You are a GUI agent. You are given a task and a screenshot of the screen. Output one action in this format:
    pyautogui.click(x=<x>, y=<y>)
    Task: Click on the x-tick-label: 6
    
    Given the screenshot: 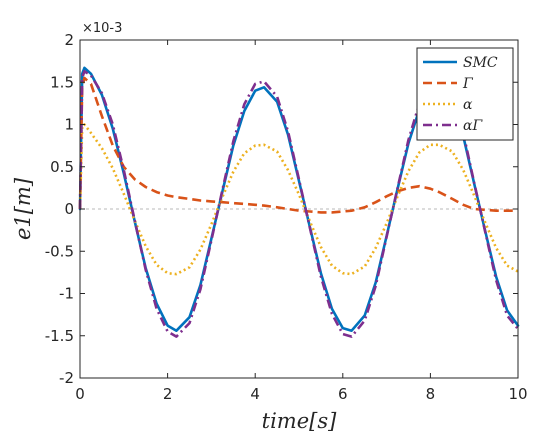 What is the action you would take?
    pyautogui.click(x=343, y=394)
    